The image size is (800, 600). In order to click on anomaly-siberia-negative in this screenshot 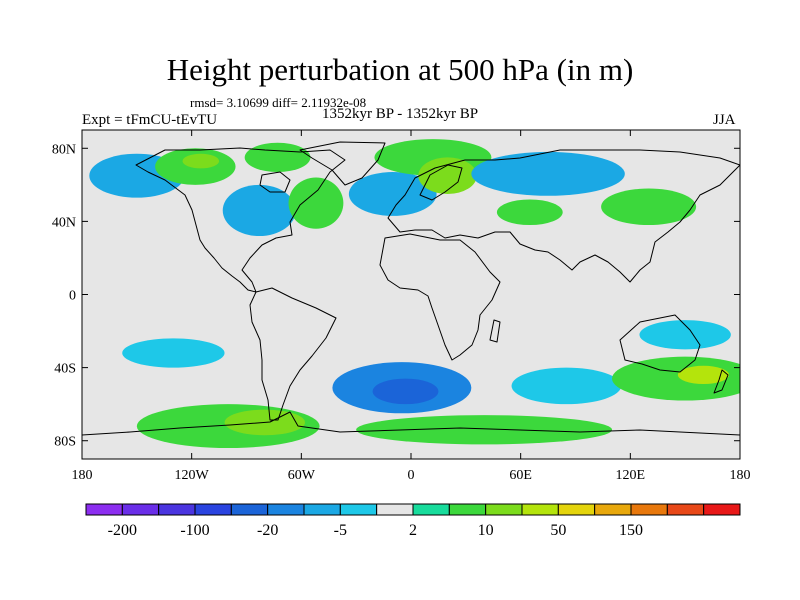, I will do `click(548, 173)`.